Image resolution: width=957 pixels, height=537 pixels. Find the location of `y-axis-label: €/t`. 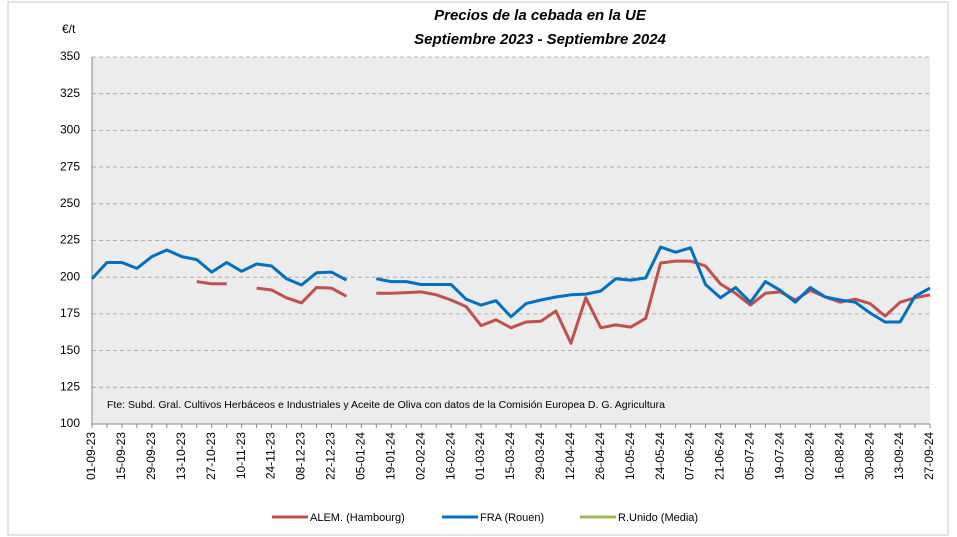

y-axis-label: €/t is located at coordinates (69, 29).